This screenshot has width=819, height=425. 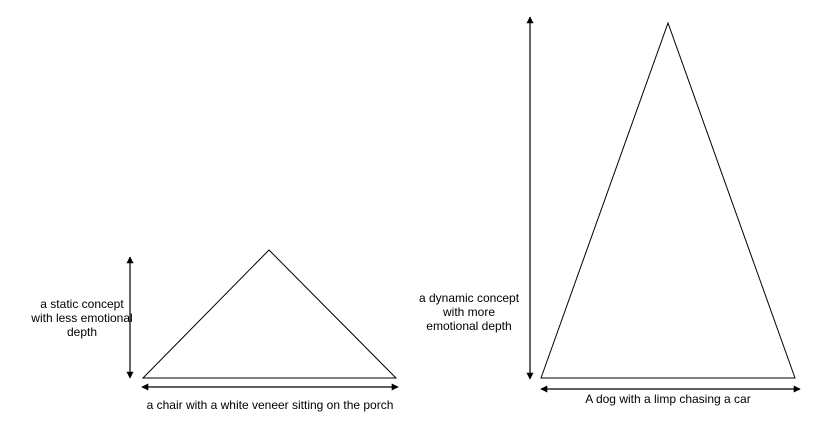 I want to click on right-base-label: A dog with a limp chasing a car, so click(x=668, y=399).